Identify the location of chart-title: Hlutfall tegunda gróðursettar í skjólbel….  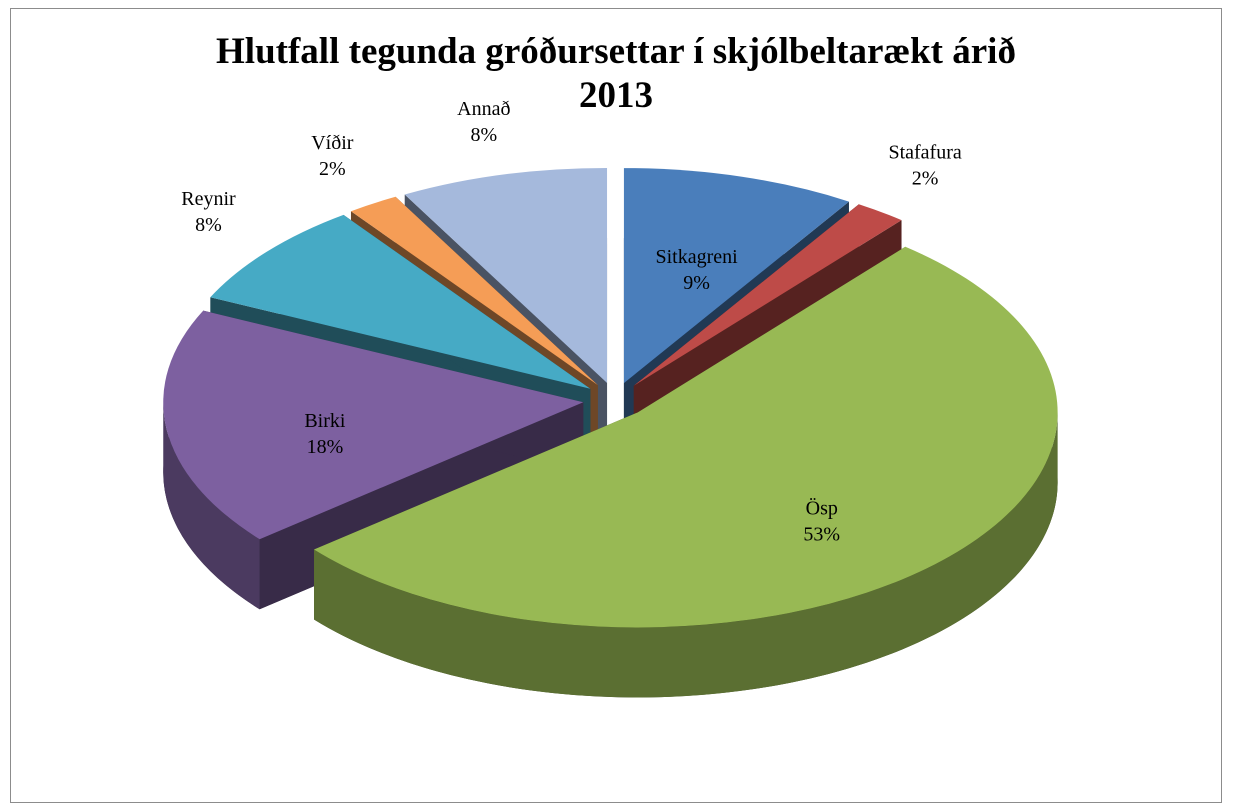
(616, 73).